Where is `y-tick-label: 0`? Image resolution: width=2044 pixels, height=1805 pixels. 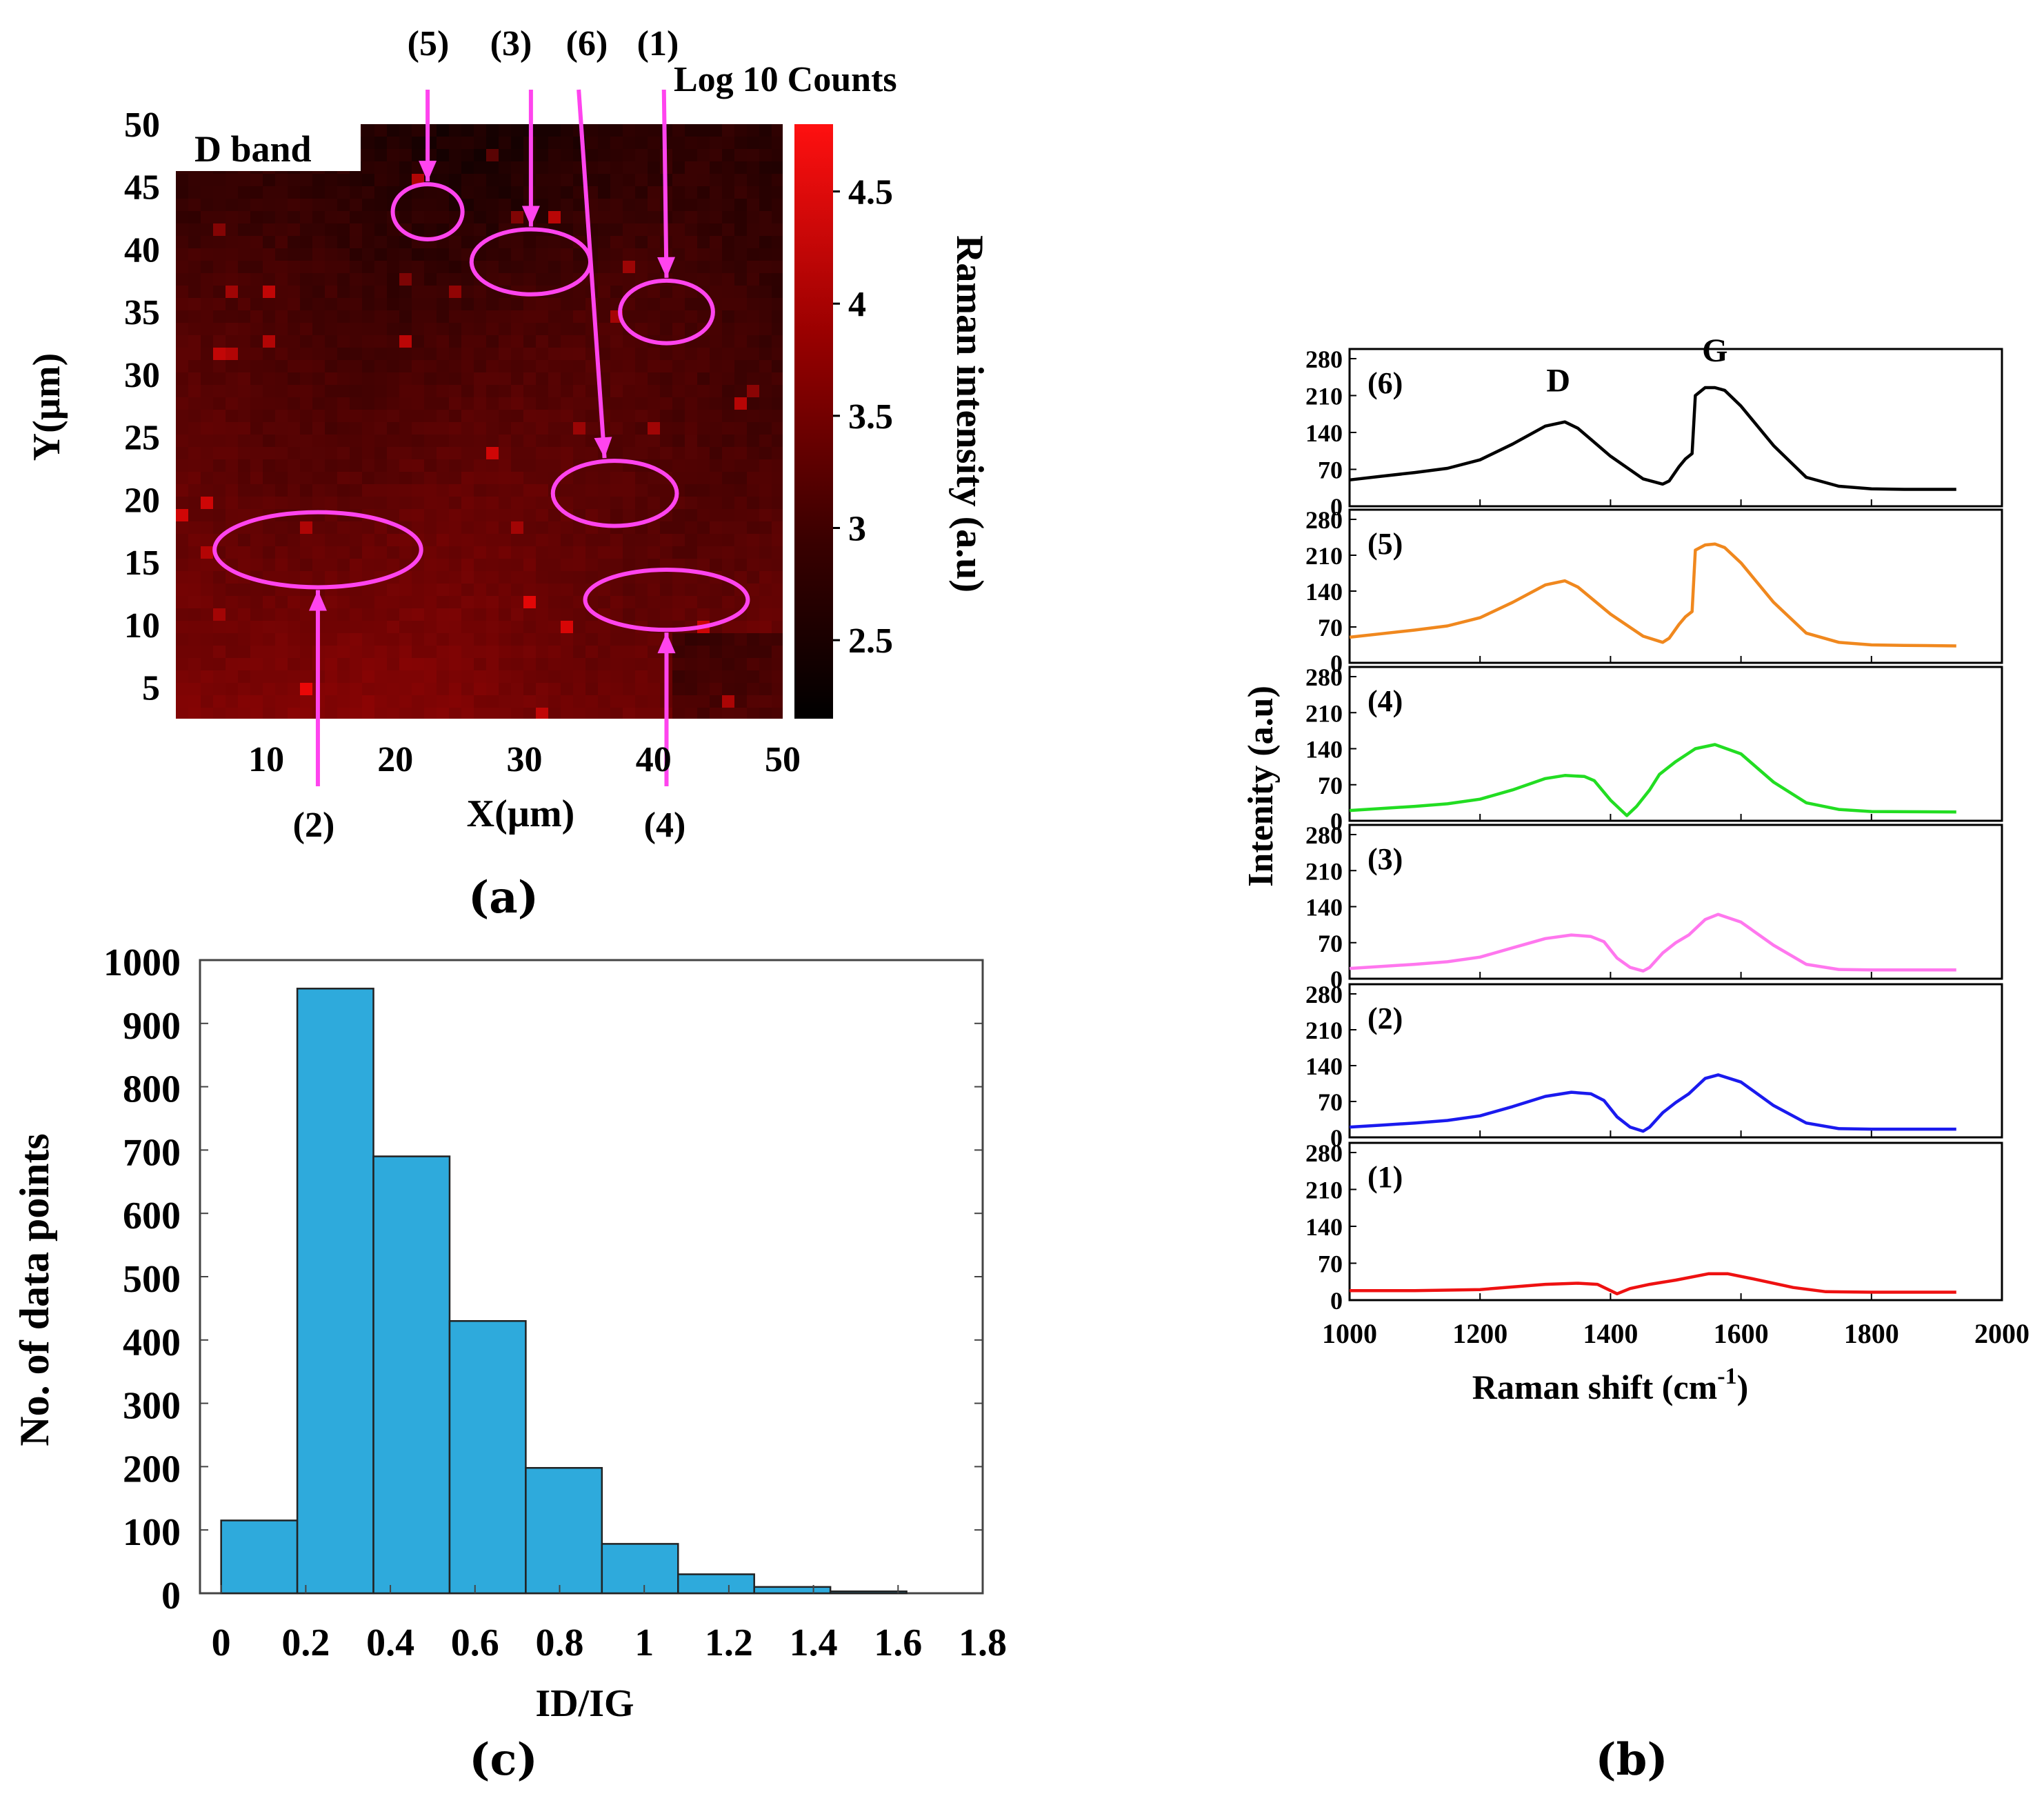
y-tick-label: 0 is located at coordinates (1336, 1301).